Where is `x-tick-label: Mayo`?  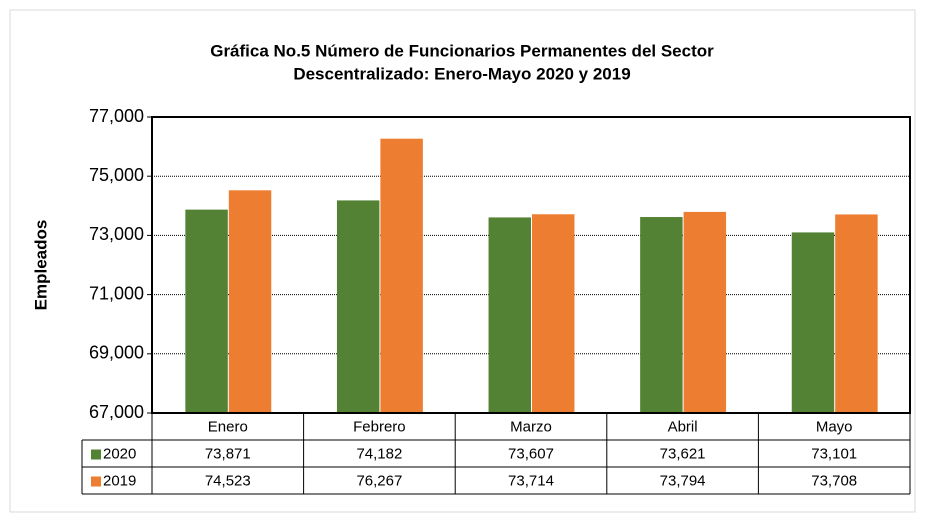 x-tick-label: Mayo is located at coordinates (834, 426).